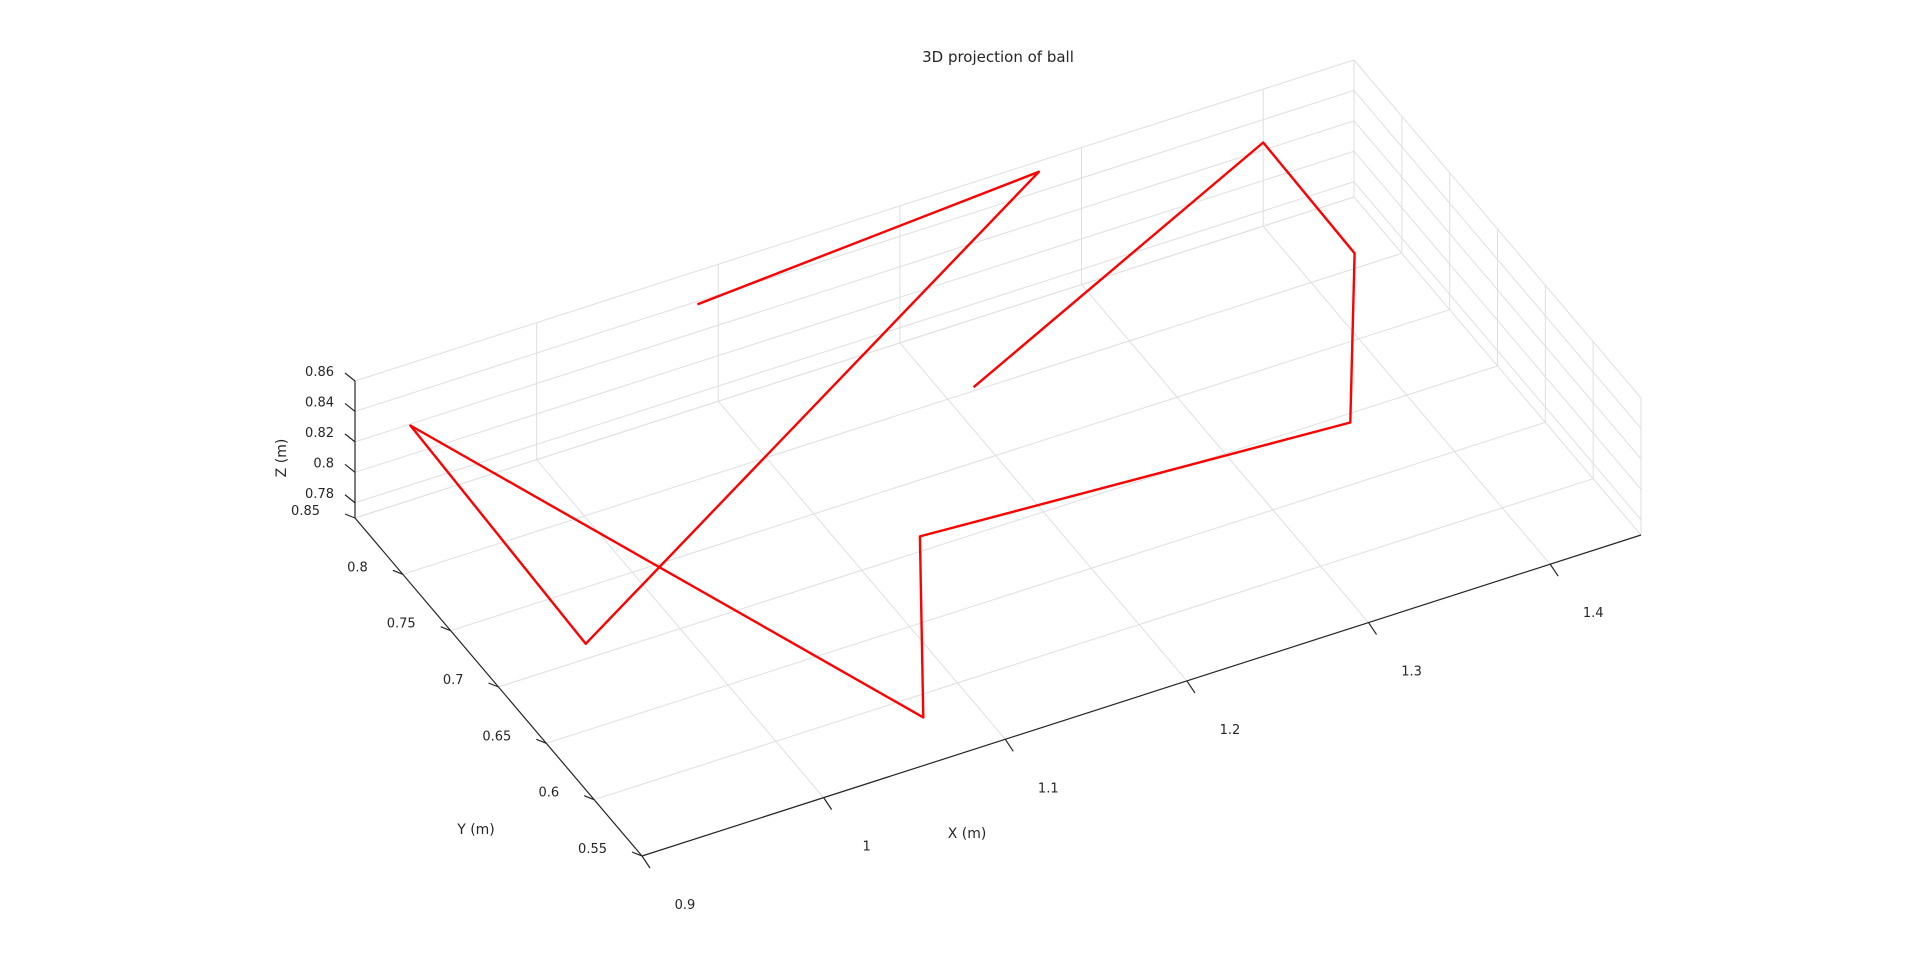 The height and width of the screenshot is (960, 1920). I want to click on x-tick-label: 1, so click(866, 847).